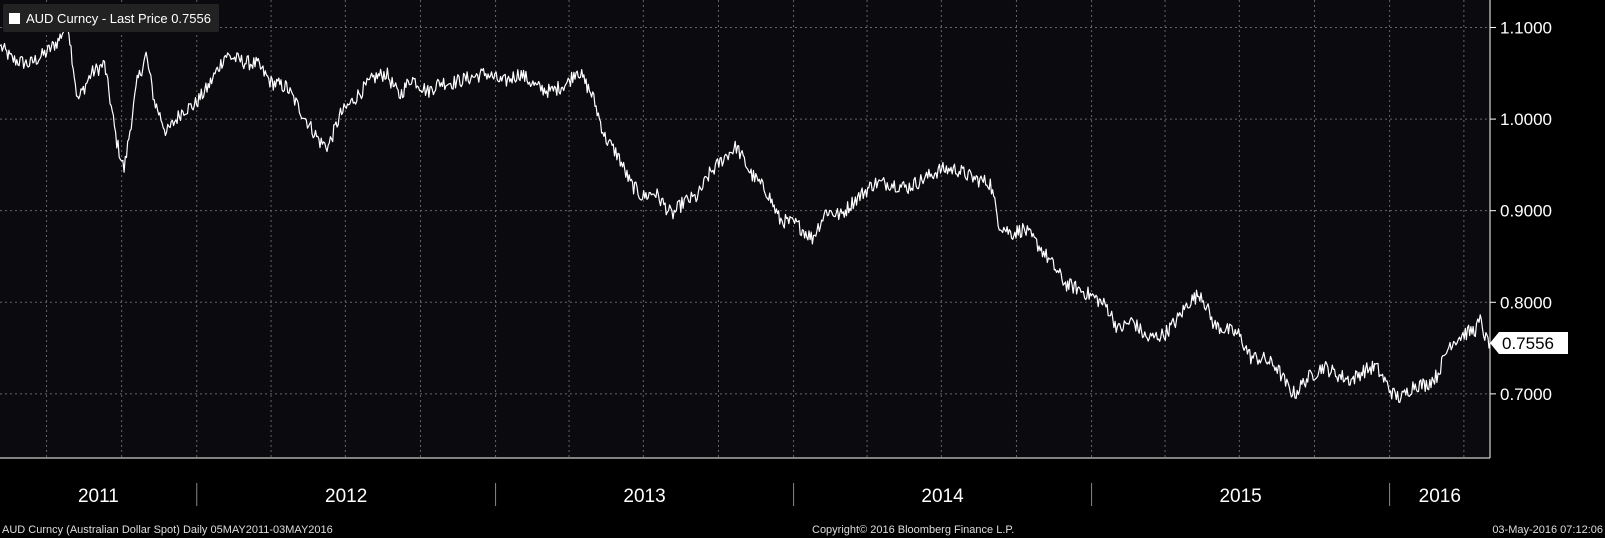  I want to click on footer-timestamp: 03-May-2016 07:12:06, so click(1547, 530).